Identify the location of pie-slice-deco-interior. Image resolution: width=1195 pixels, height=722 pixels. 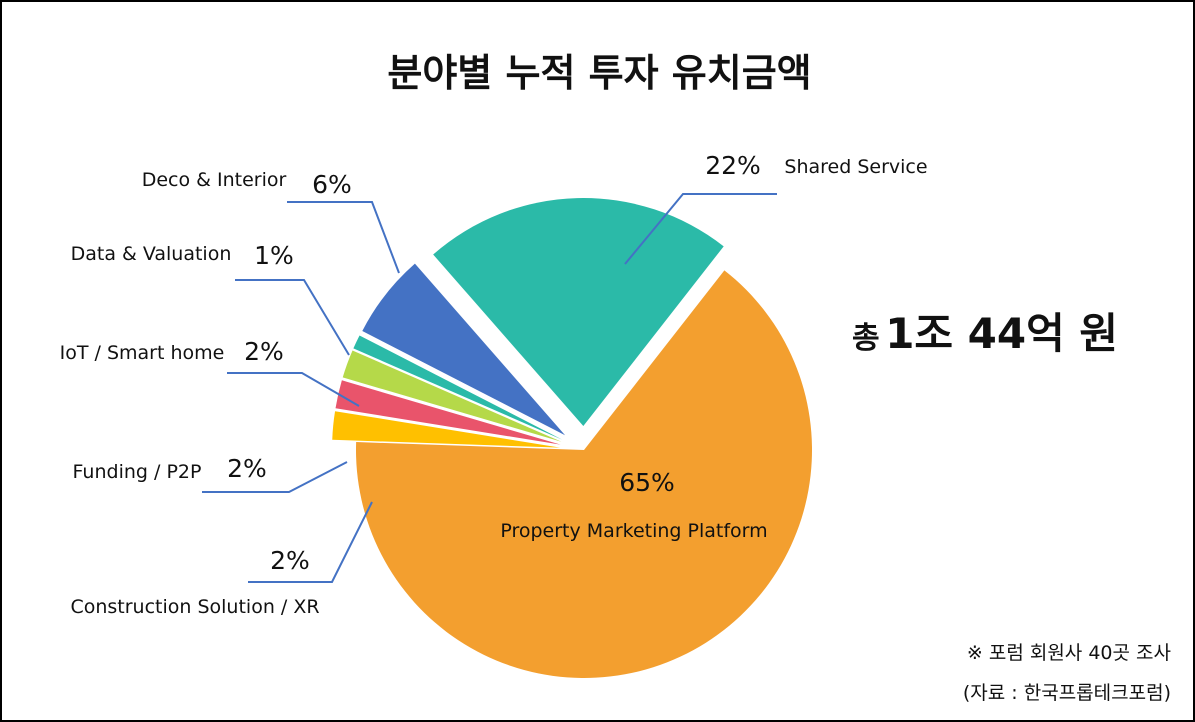
(464, 349).